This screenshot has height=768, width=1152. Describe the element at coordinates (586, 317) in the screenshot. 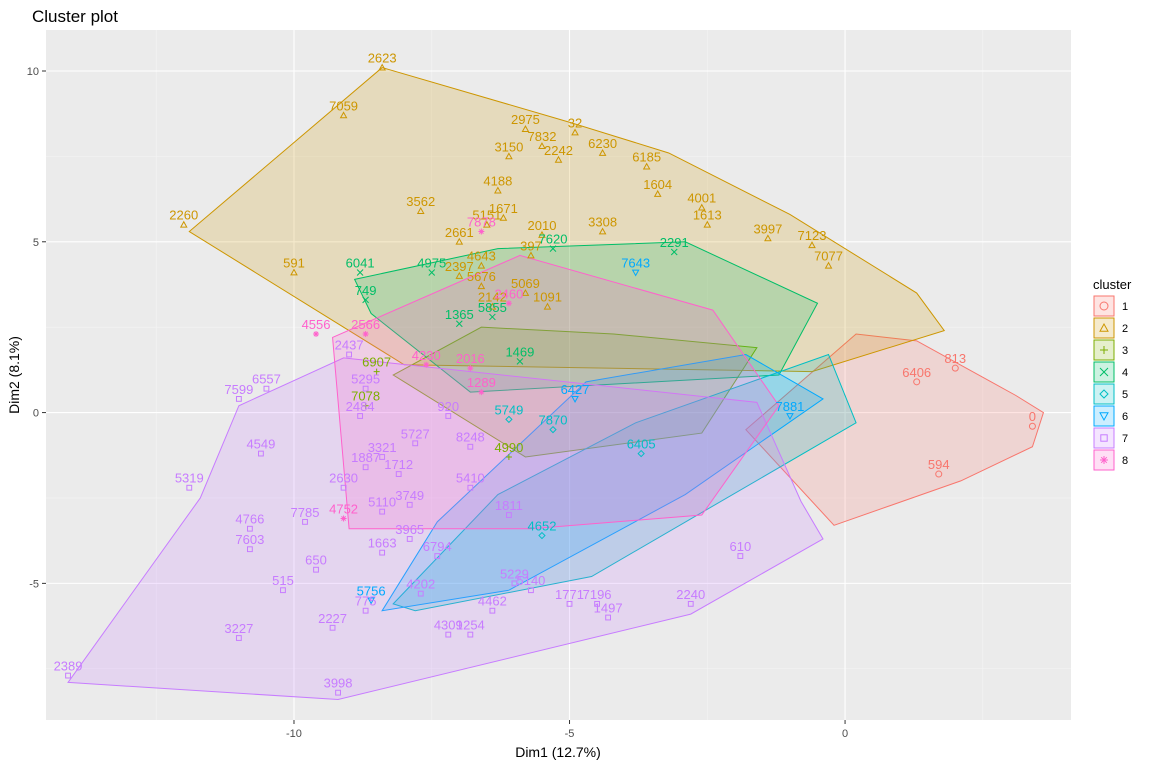

I see `cluster-4-hull` at that location.